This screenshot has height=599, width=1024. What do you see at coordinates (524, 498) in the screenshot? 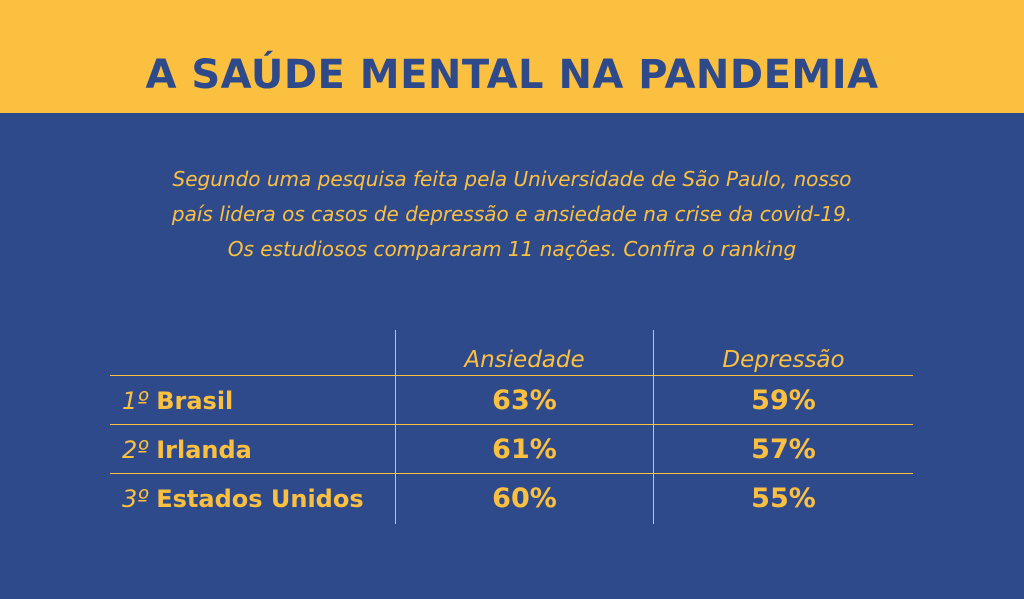
I see `ansiedade-value: 60%` at bounding box center [524, 498].